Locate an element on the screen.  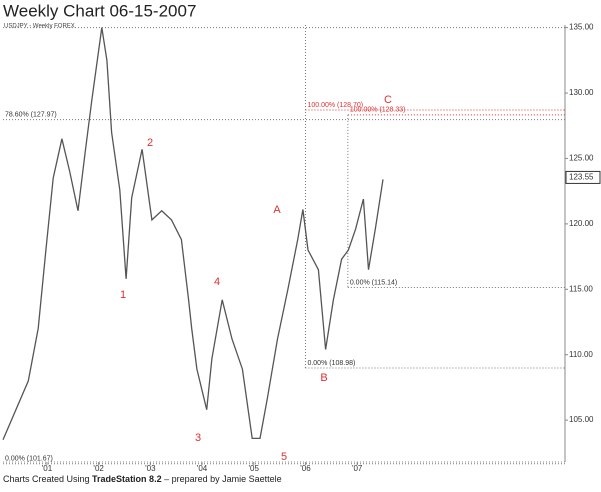
footer-brand: TradeStation 8.2 is located at coordinates (127, 479).